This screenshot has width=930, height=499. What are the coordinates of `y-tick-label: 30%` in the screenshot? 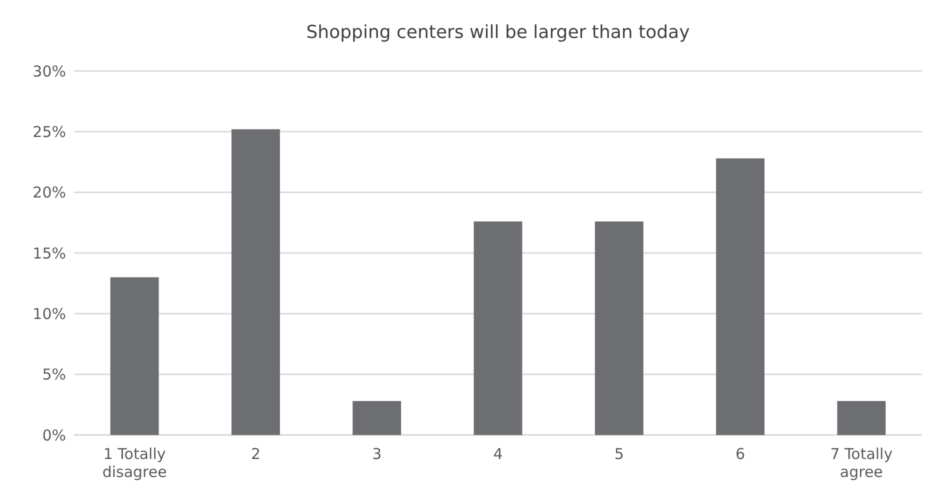 It's located at (49, 71).